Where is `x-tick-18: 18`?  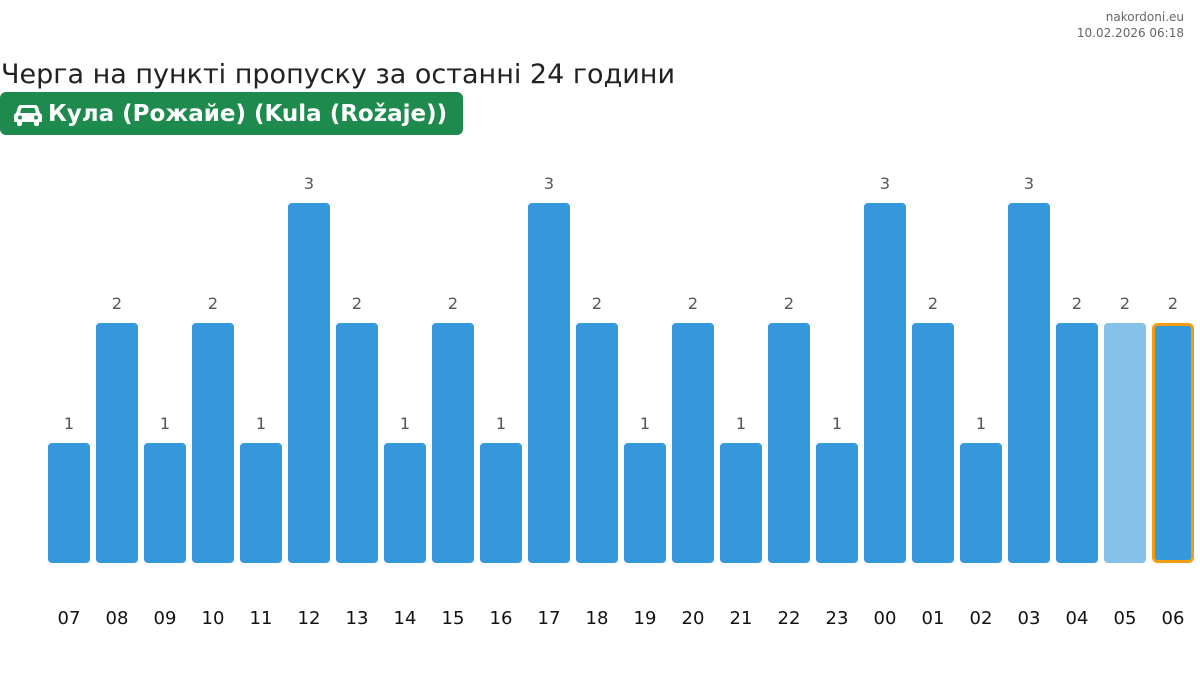 x-tick-18: 18 is located at coordinates (597, 618).